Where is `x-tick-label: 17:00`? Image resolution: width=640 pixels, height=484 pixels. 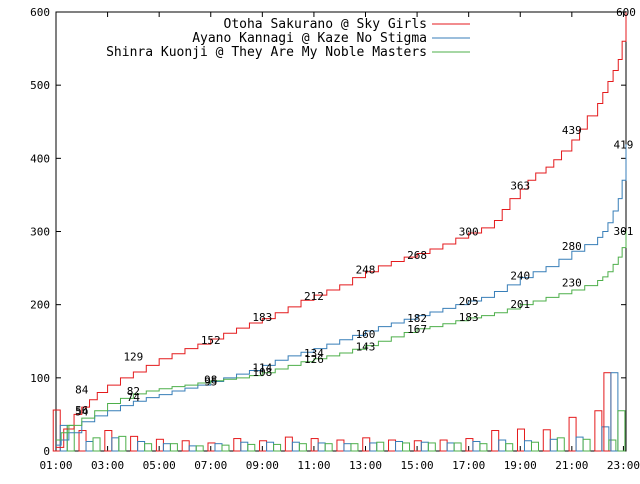 x-tick-label: 17:00 is located at coordinates (468, 465).